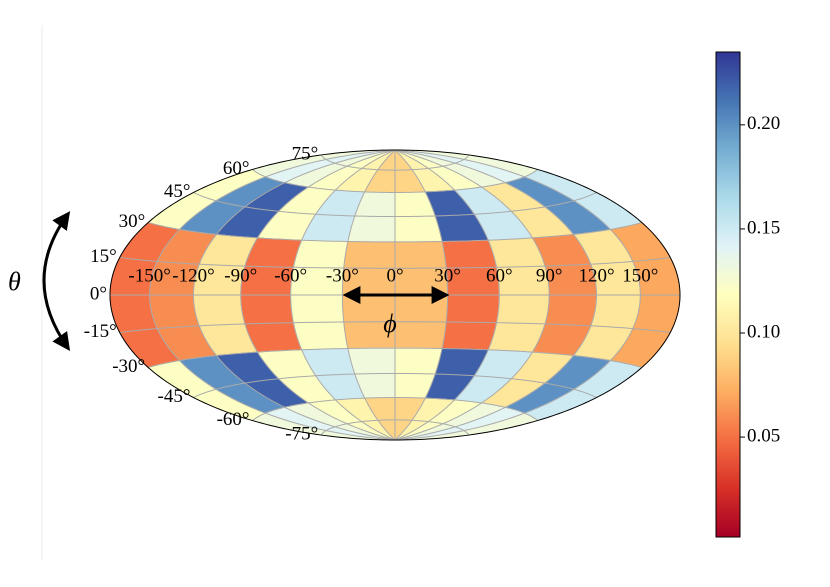 The height and width of the screenshot is (587, 830). I want to click on colorbar-tick-label: 0.20, so click(763, 123).